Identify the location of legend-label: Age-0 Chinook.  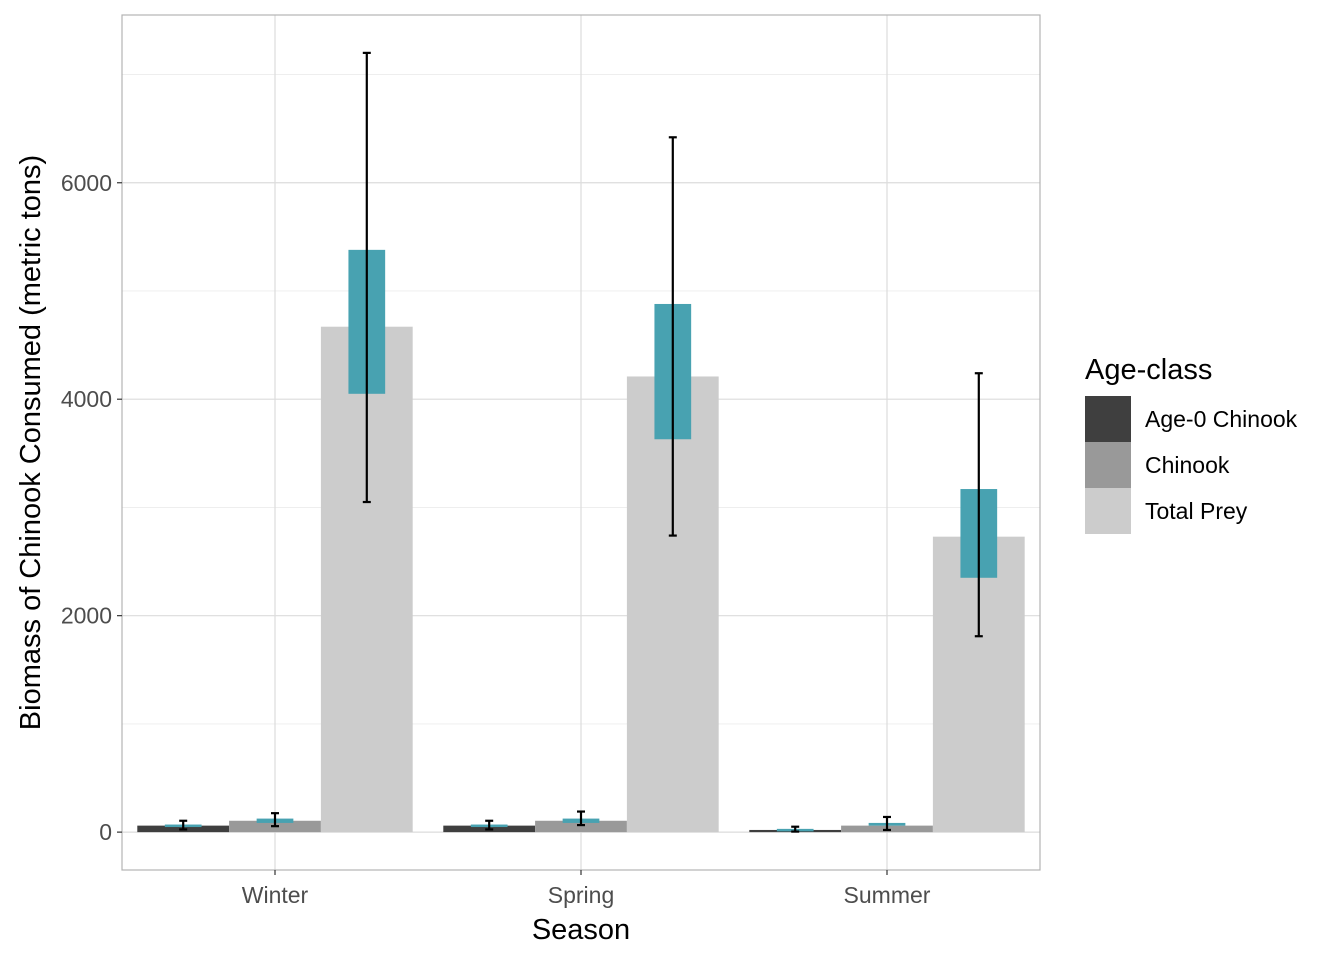
(1221, 419).